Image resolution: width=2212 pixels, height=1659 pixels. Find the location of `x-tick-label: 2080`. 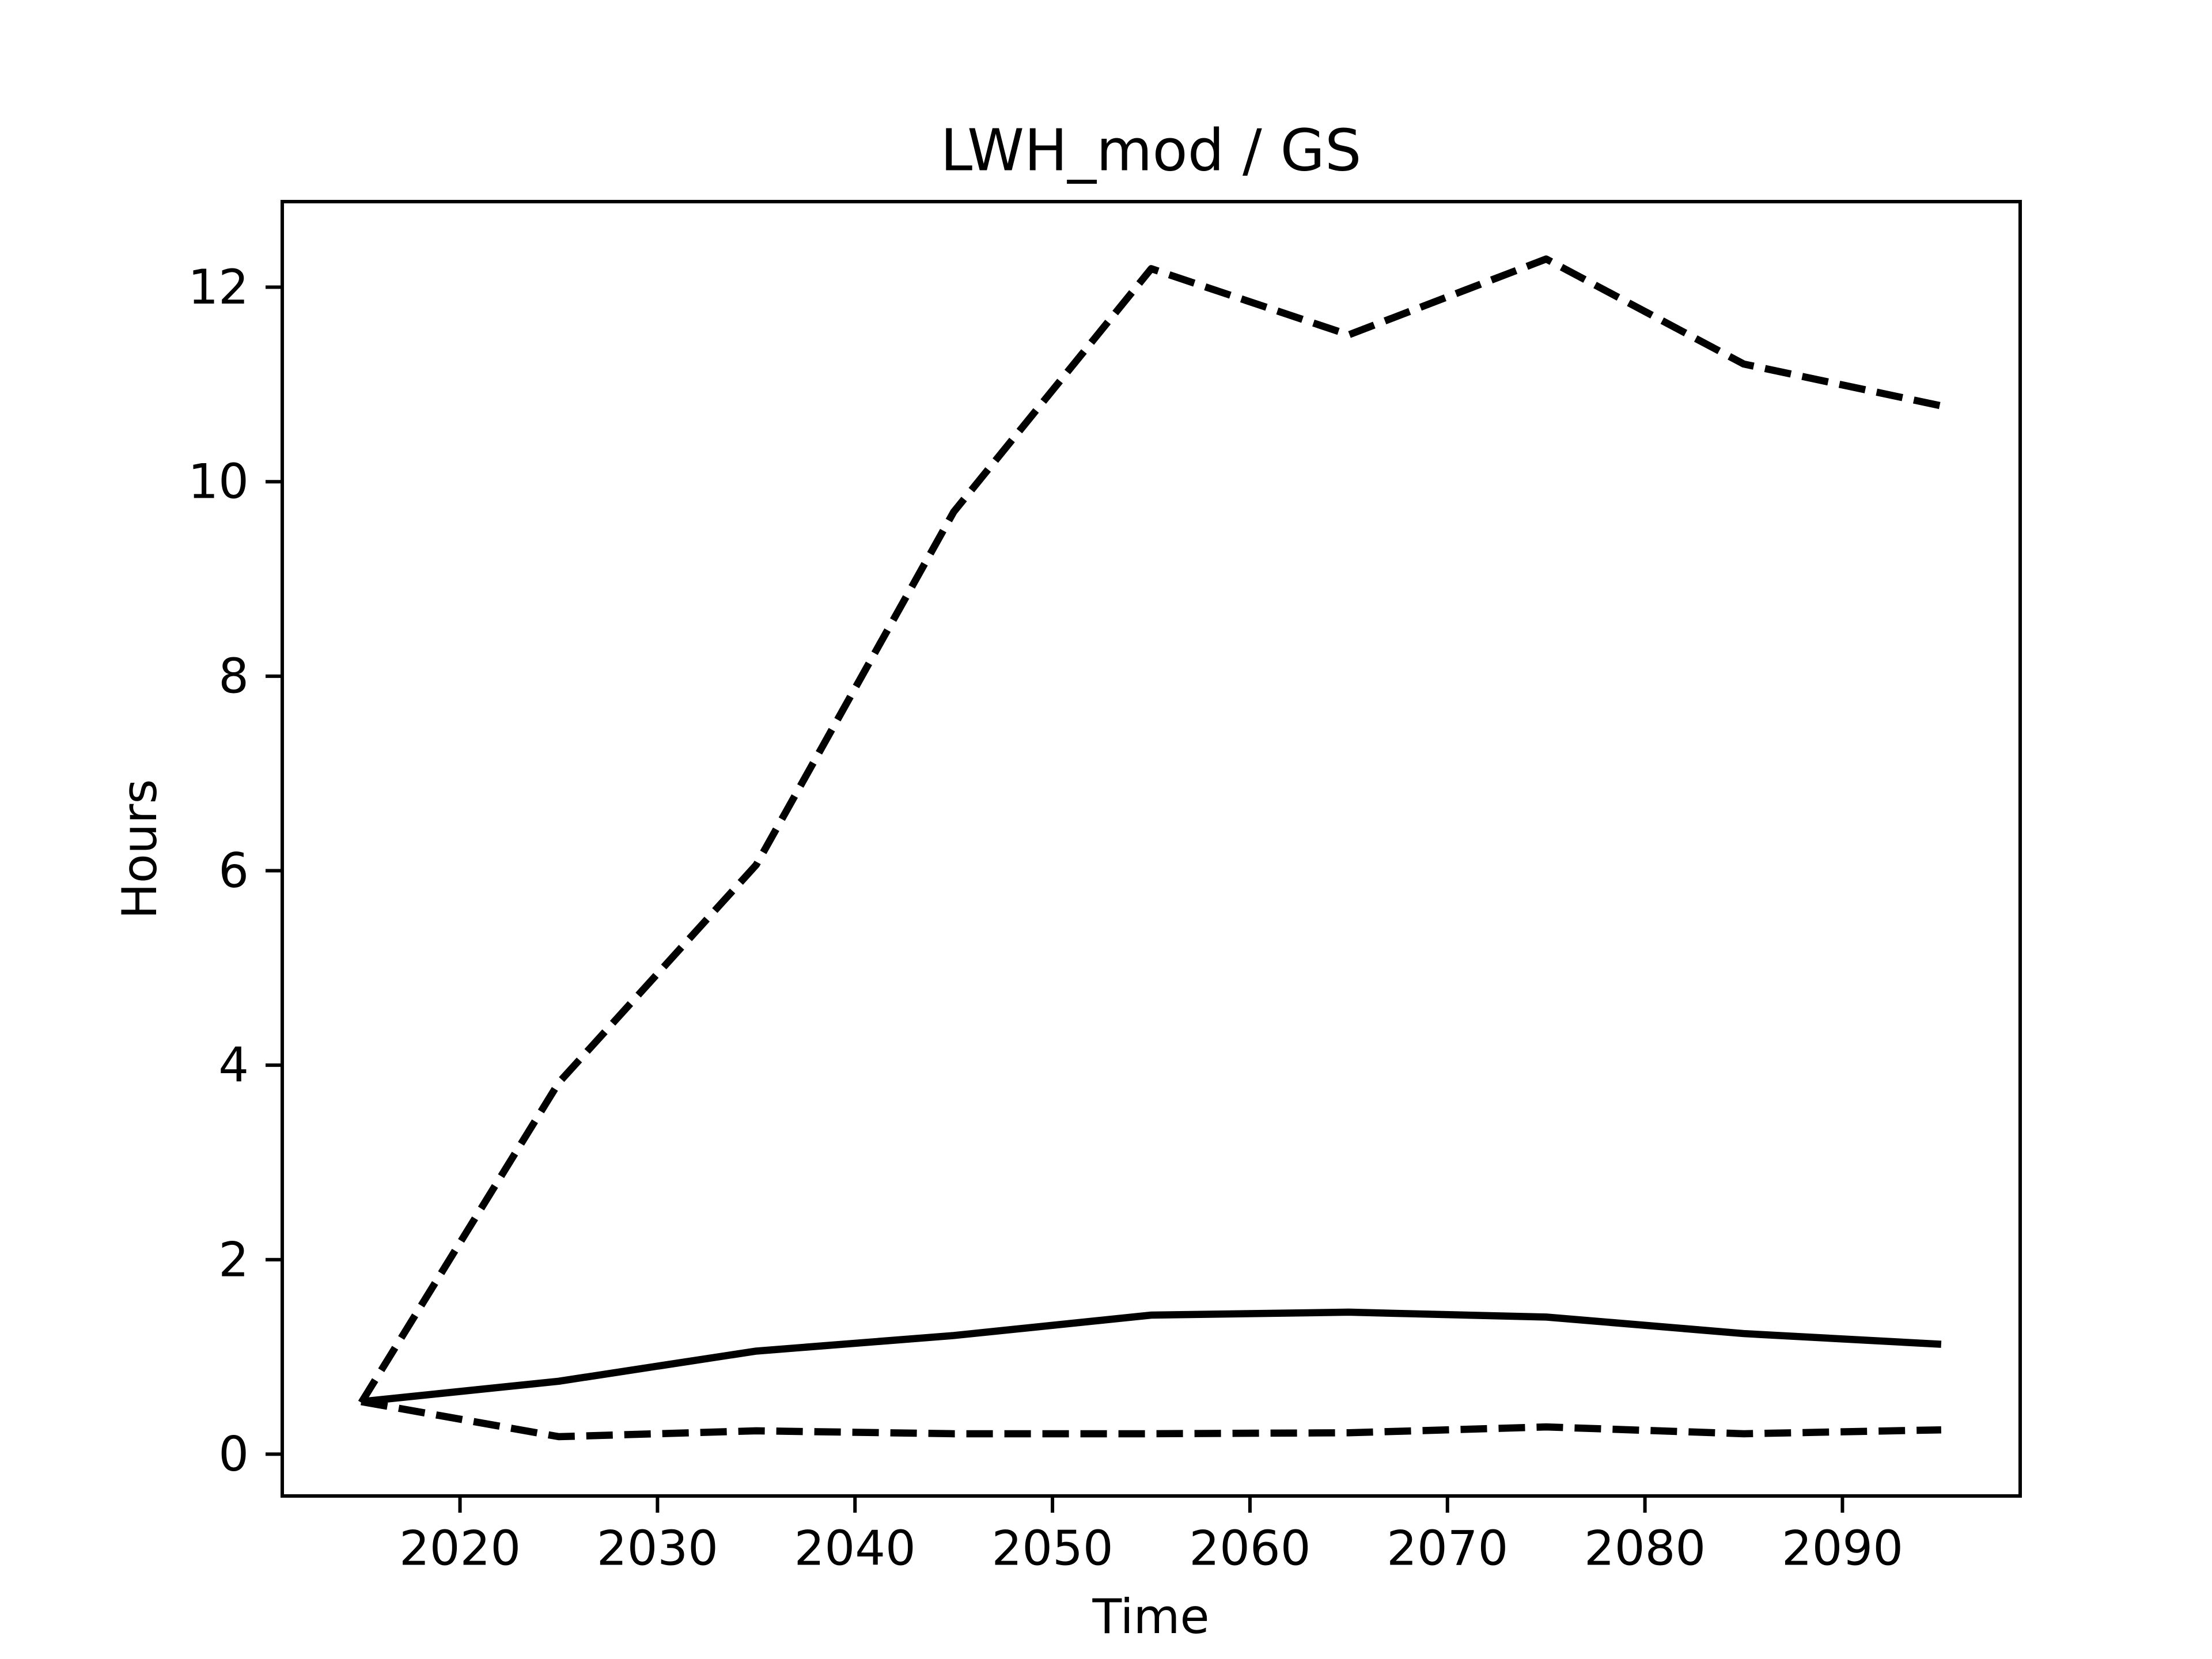

x-tick-label: 2080 is located at coordinates (1645, 1549).